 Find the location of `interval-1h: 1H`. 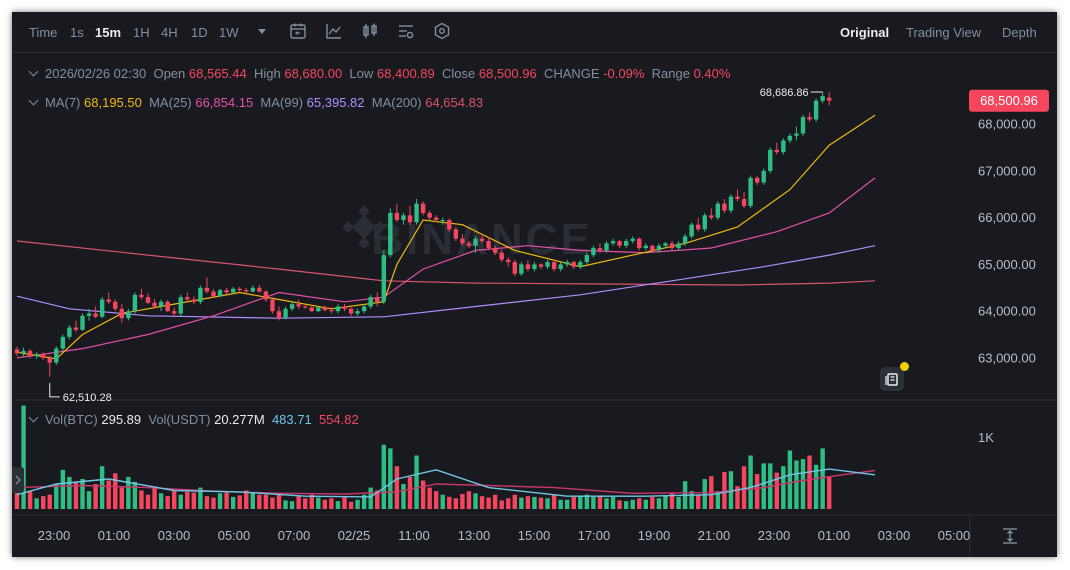

interval-1h: 1H is located at coordinates (141, 32).